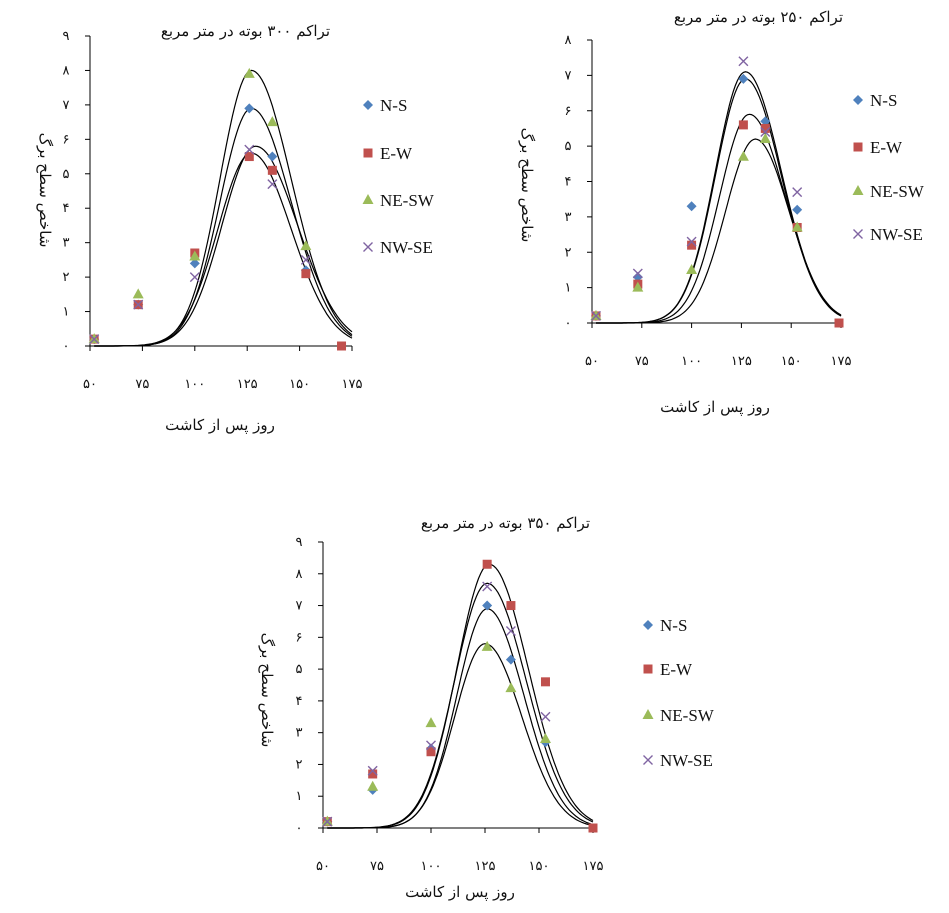  What do you see at coordinates (66, 36) in the screenshot?
I see `y-tick-label: ۹` at bounding box center [66, 36].